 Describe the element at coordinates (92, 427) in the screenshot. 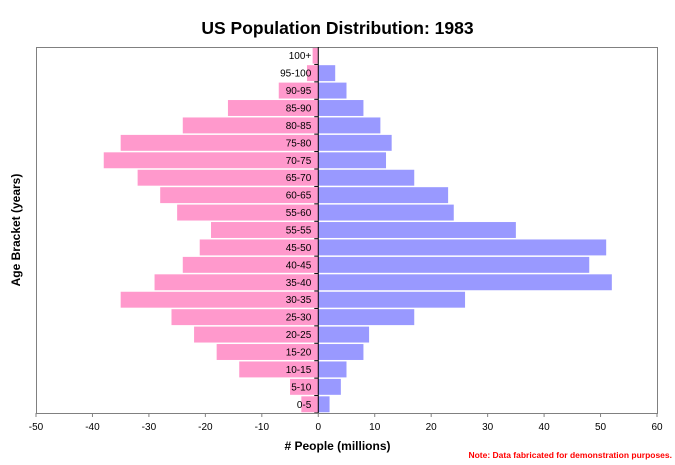

I see `x-tick-label: -40` at that location.